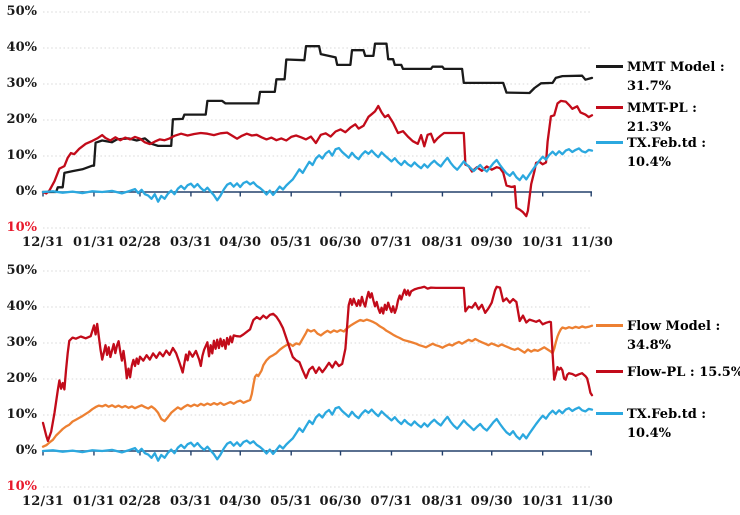  I want to click on legend-item-mmt-model: MMT Model : 31.7%, so click(668, 77).